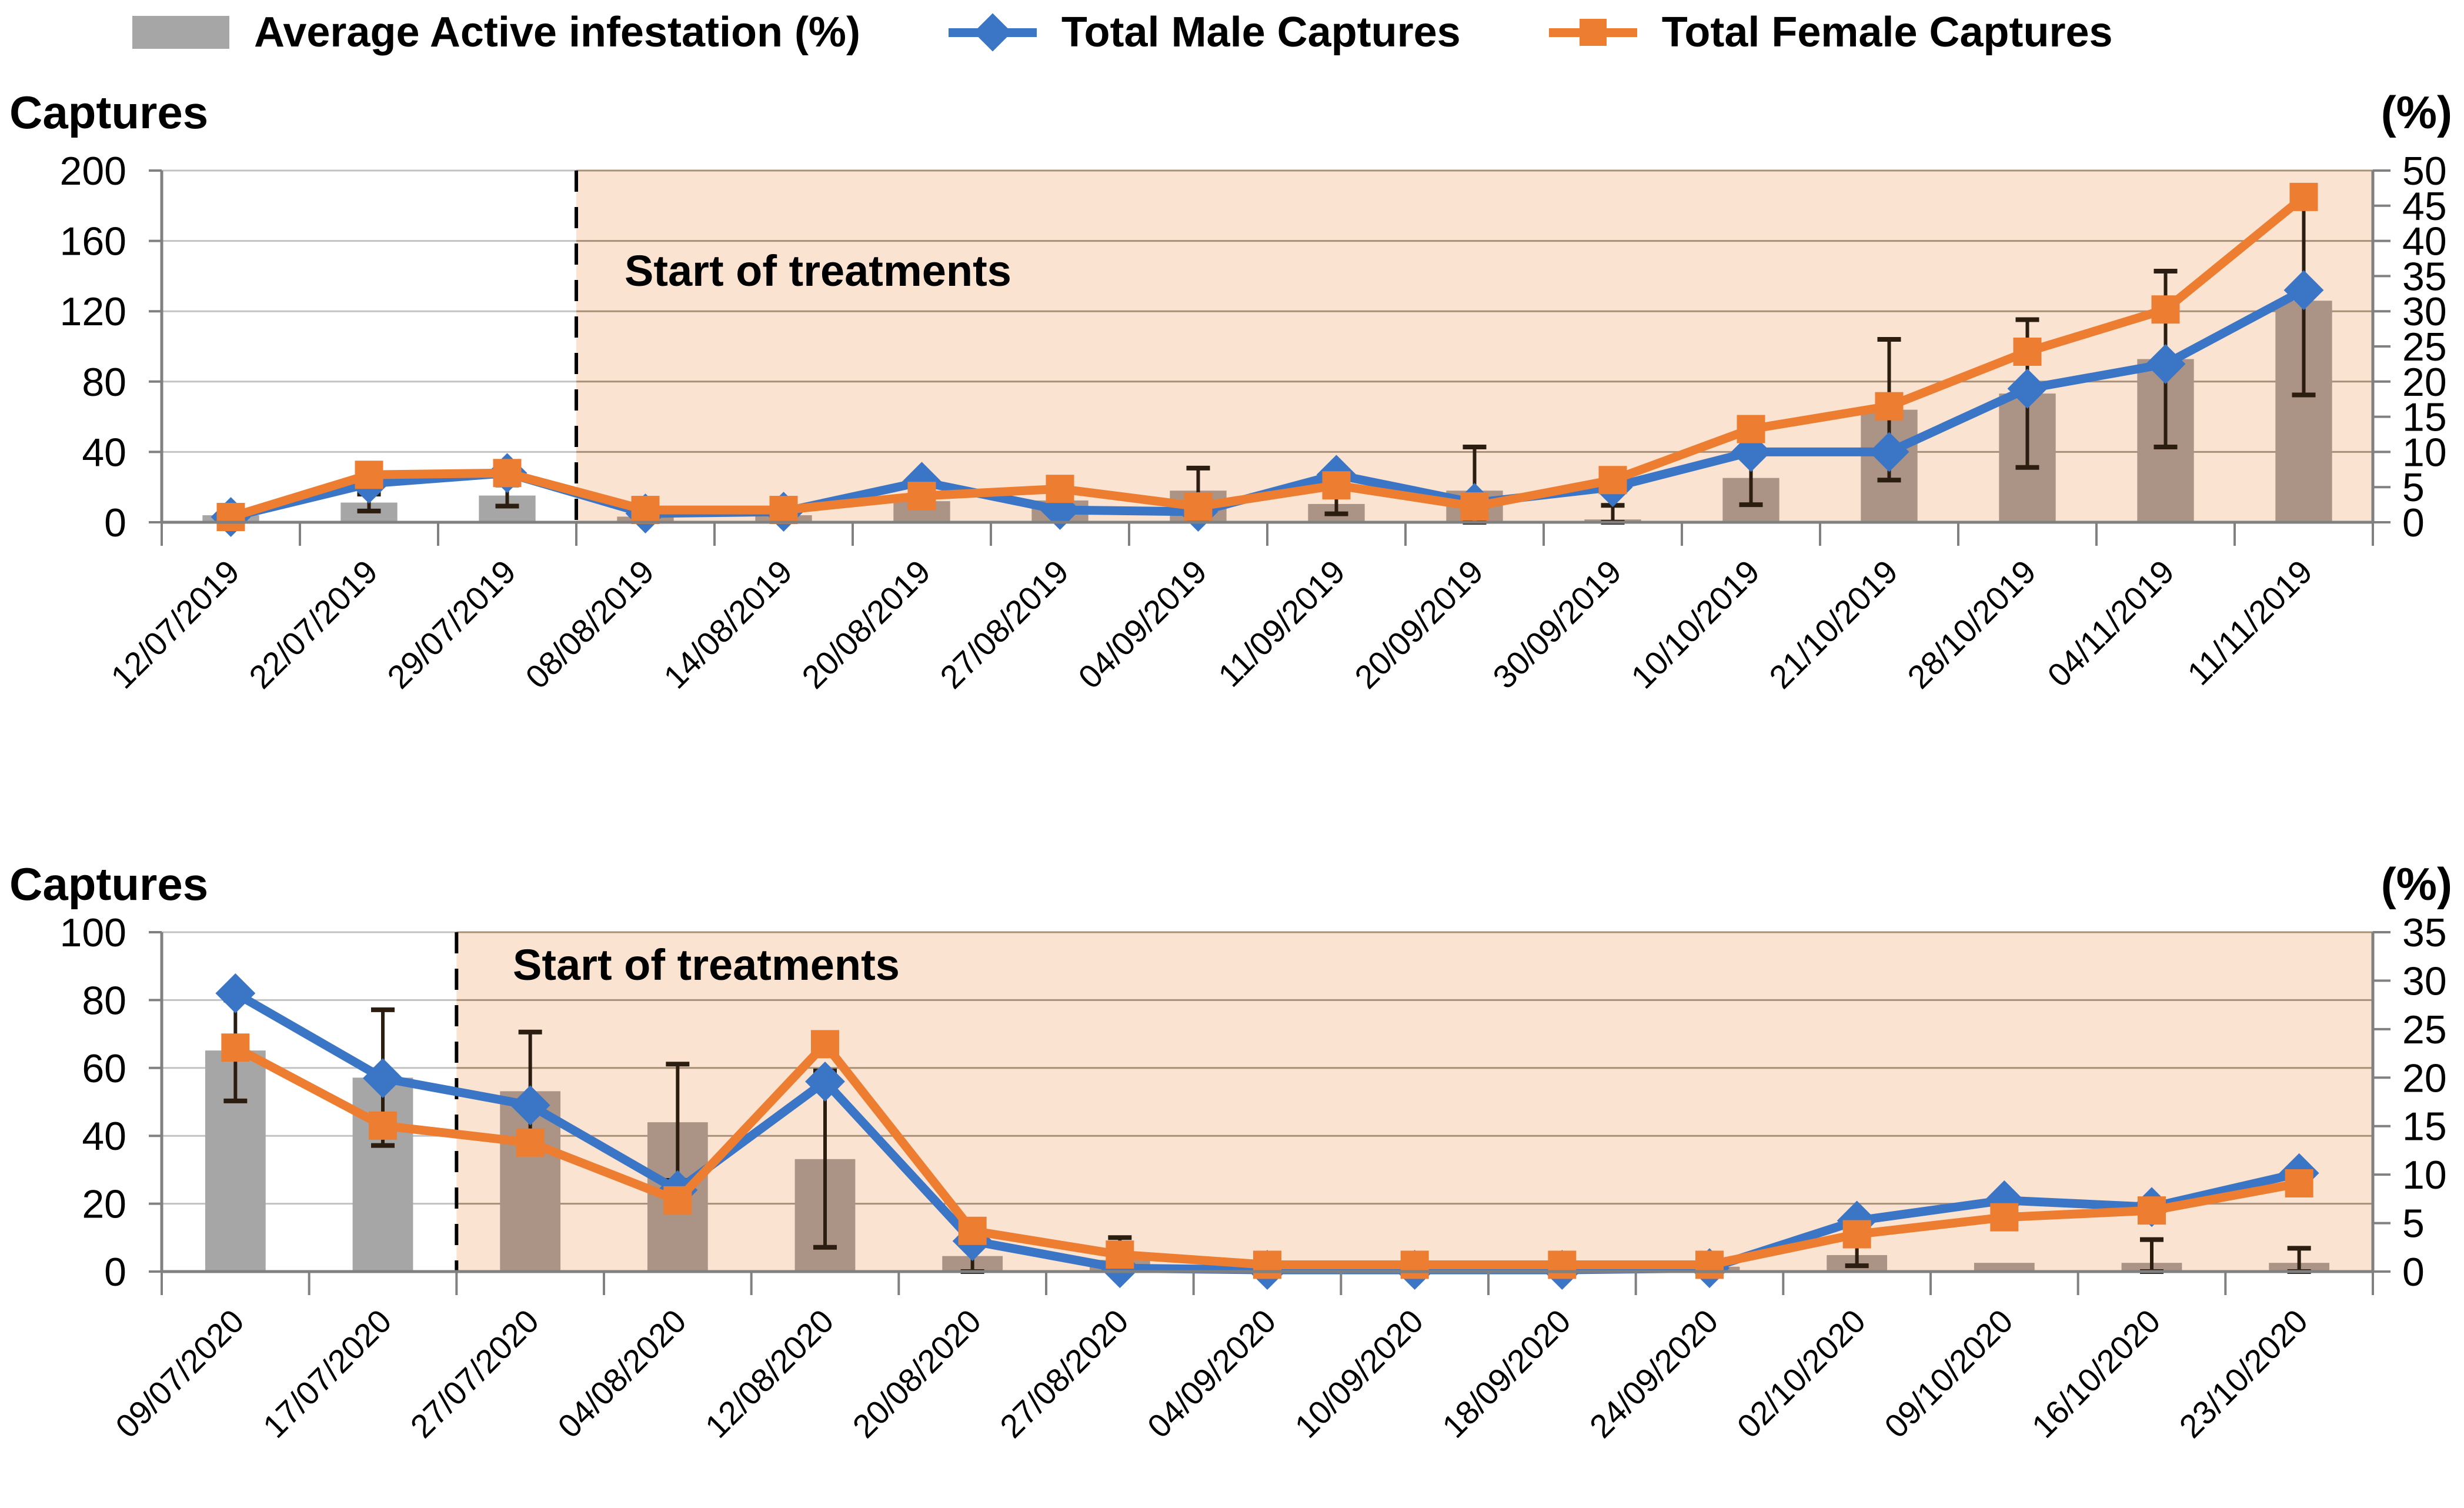 The width and height of the screenshot is (2464, 1508). What do you see at coordinates (109, 112) in the screenshot?
I see `chart1-left-axis-title: Captures` at bounding box center [109, 112].